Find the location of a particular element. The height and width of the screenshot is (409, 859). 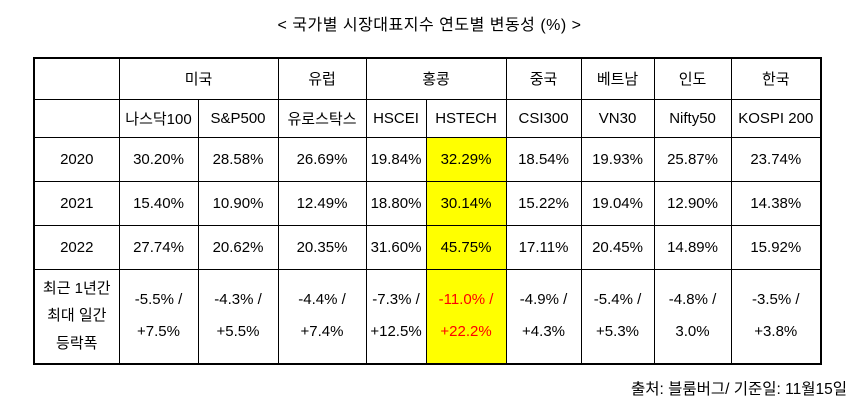

country-header-cell: 중국 is located at coordinates (543, 78).